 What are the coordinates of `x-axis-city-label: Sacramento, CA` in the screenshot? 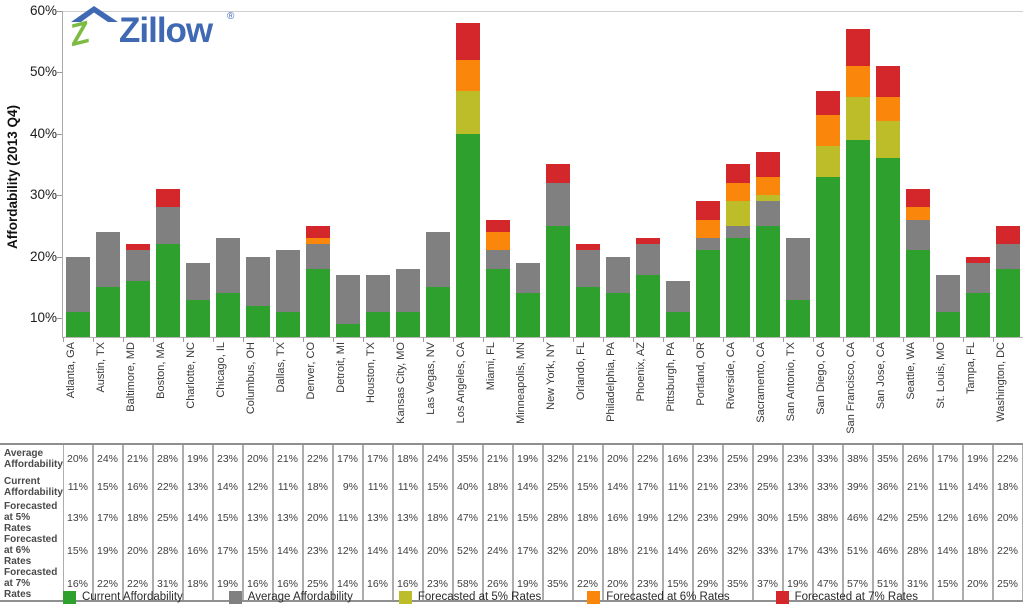 It's located at (761, 382).